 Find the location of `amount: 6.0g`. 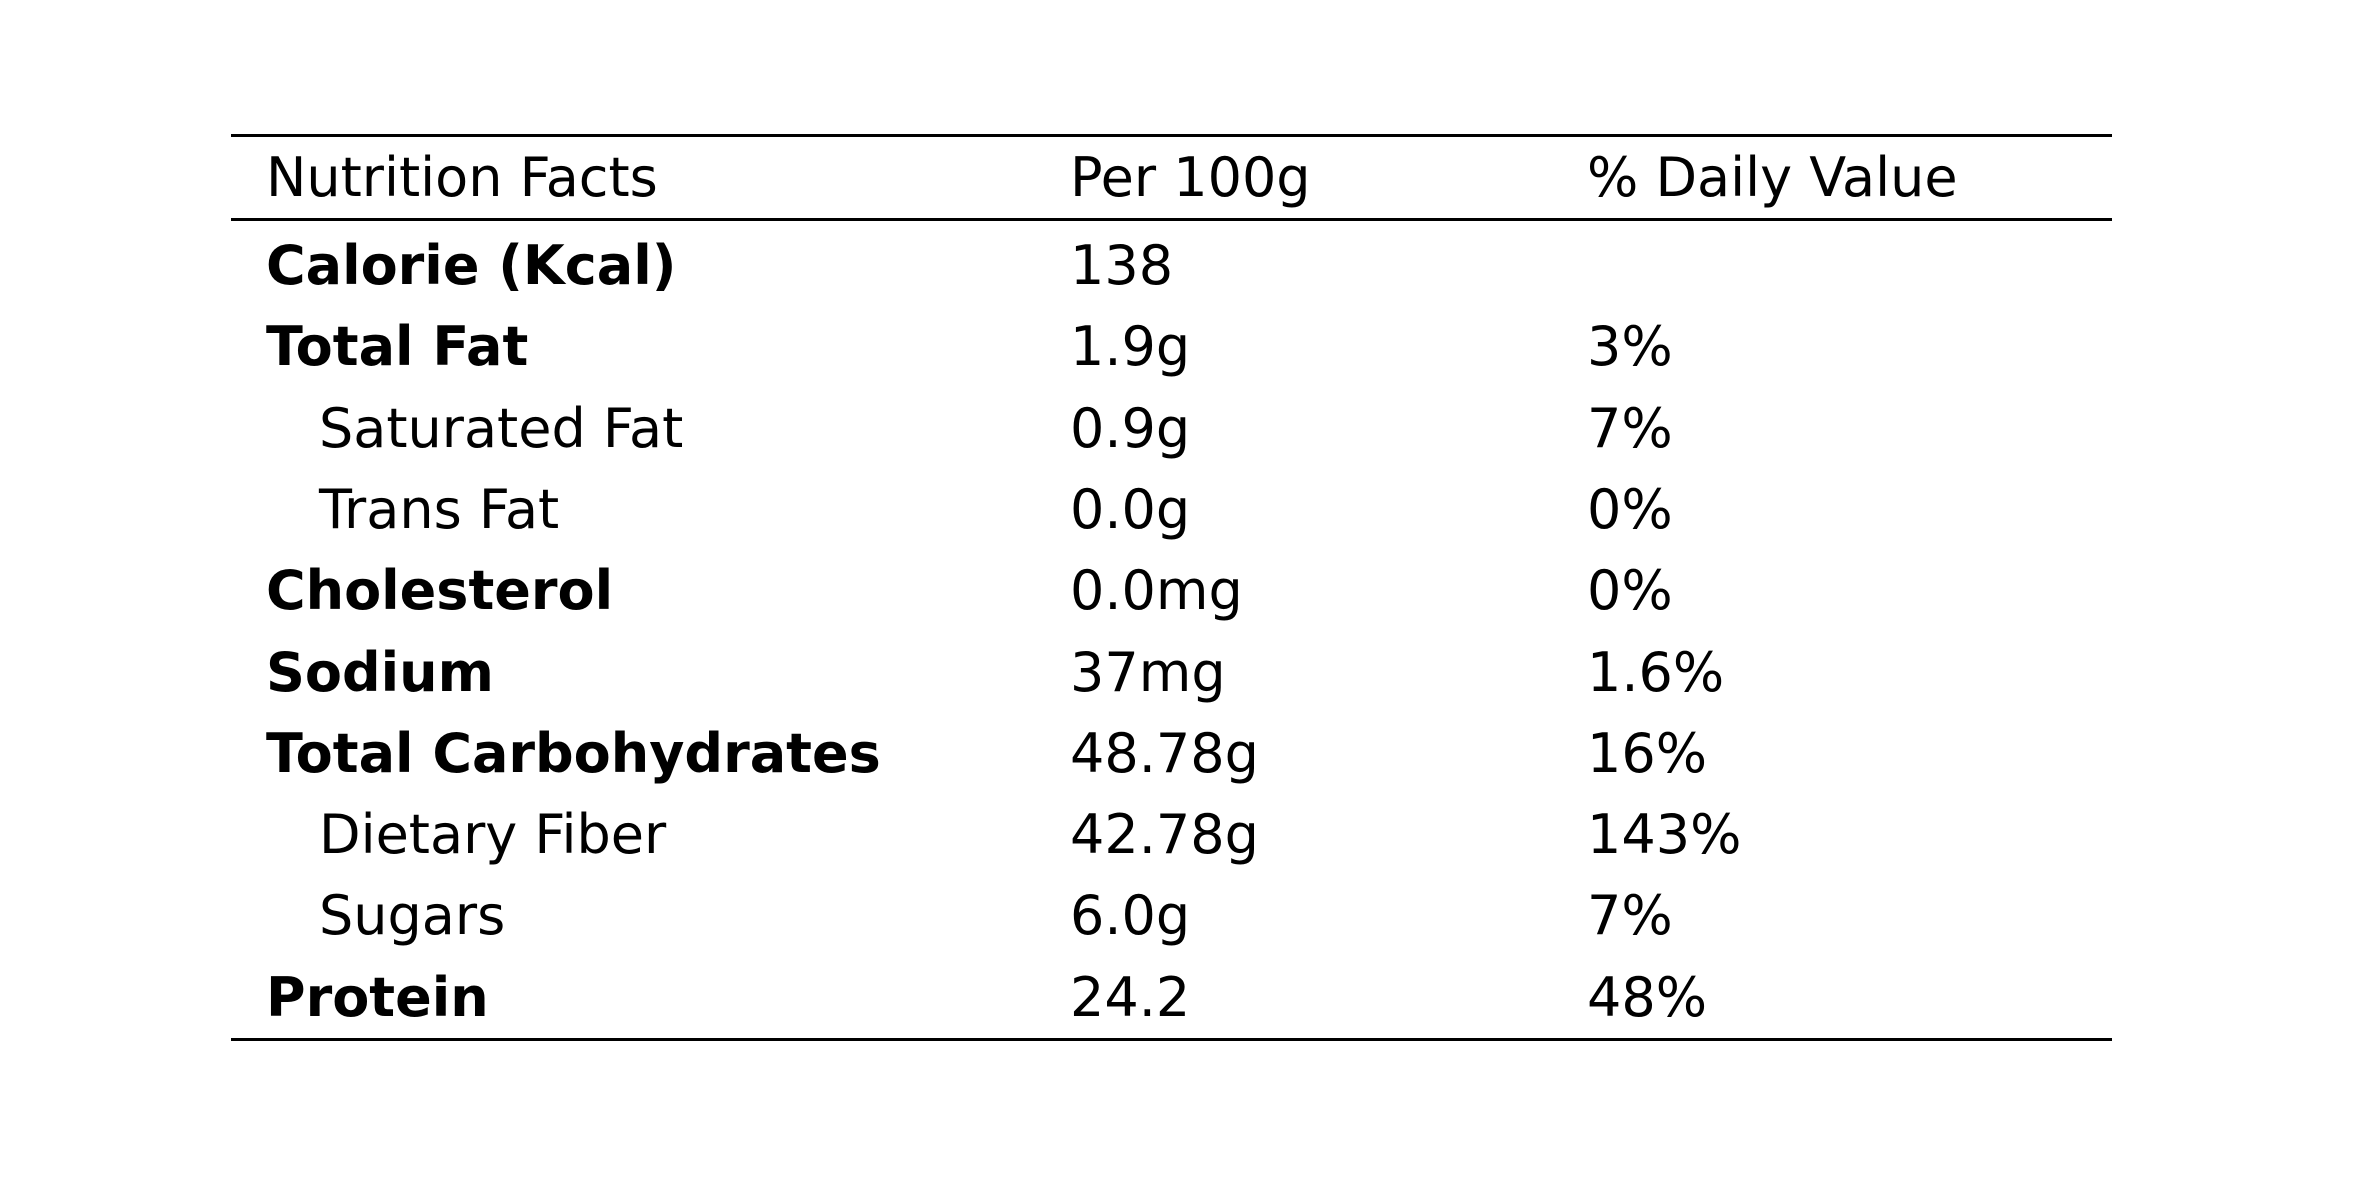

amount: 6.0g is located at coordinates (1130, 916).